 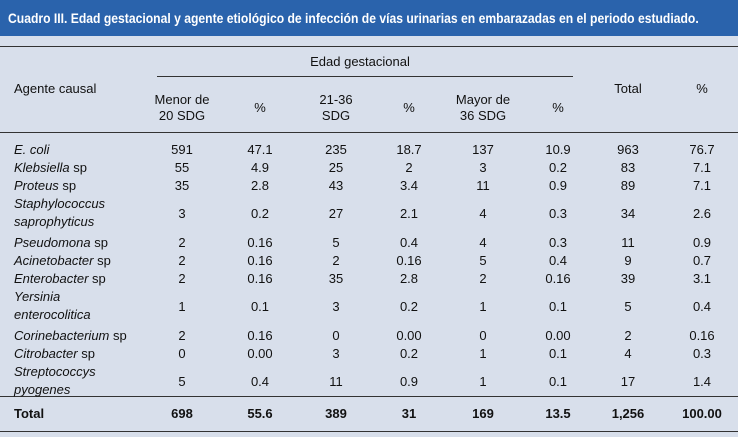 I want to click on group-rule, so click(x=365, y=76).